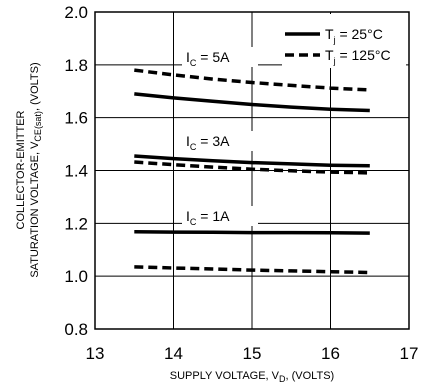  I want to click on series-solid-5A, so click(252, 102).